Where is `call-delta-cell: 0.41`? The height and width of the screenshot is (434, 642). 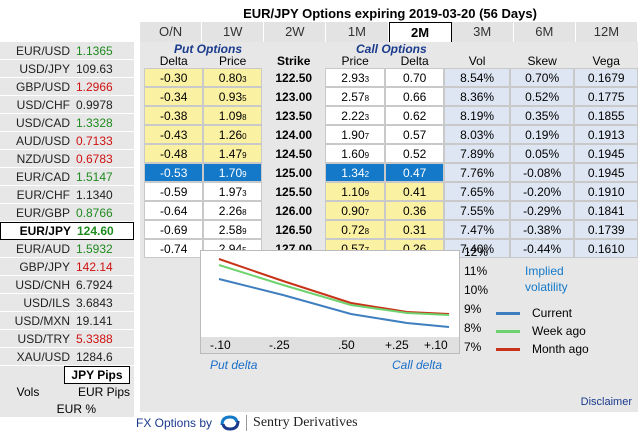 call-delta-cell: 0.41 is located at coordinates (414, 191).